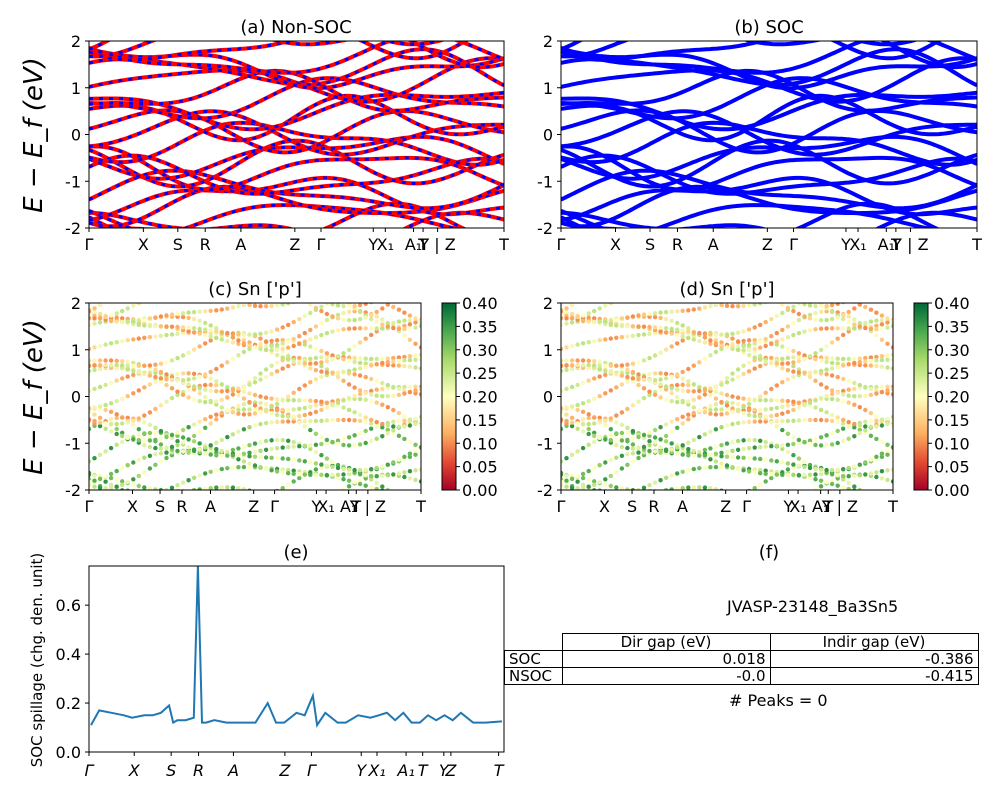 The height and width of the screenshot is (800, 1000). Describe the element at coordinates (296, 134) in the screenshot. I see `panel-a-bands` at that location.